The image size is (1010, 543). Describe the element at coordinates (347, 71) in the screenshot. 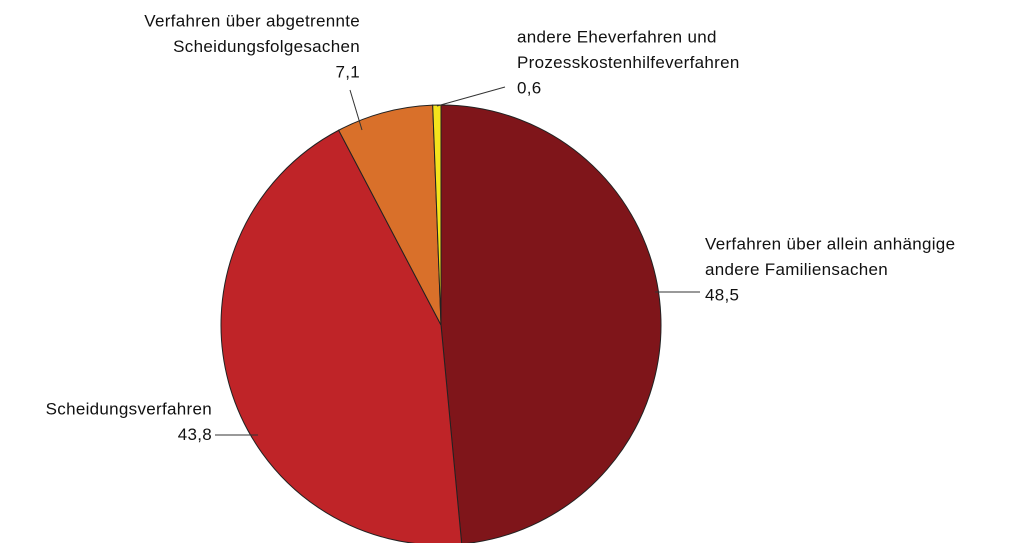

I see `value-label: 7,1` at that location.